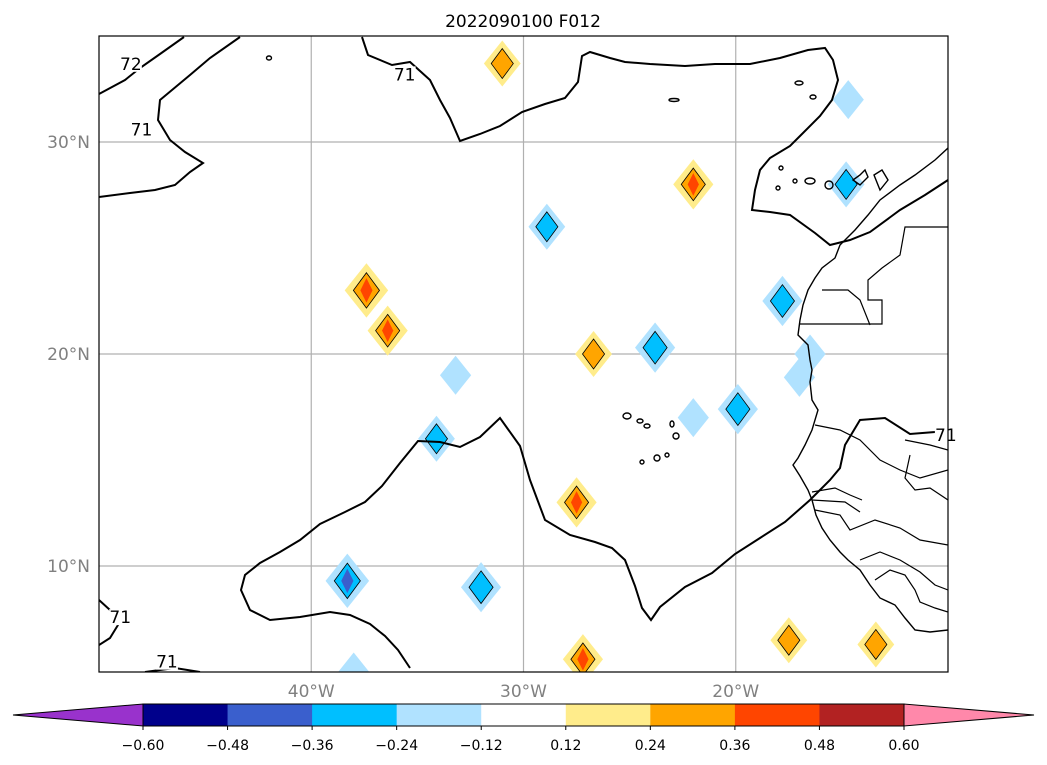  What do you see at coordinates (78, 715) in the screenshot?
I see `colorbar-under-extension` at bounding box center [78, 715].